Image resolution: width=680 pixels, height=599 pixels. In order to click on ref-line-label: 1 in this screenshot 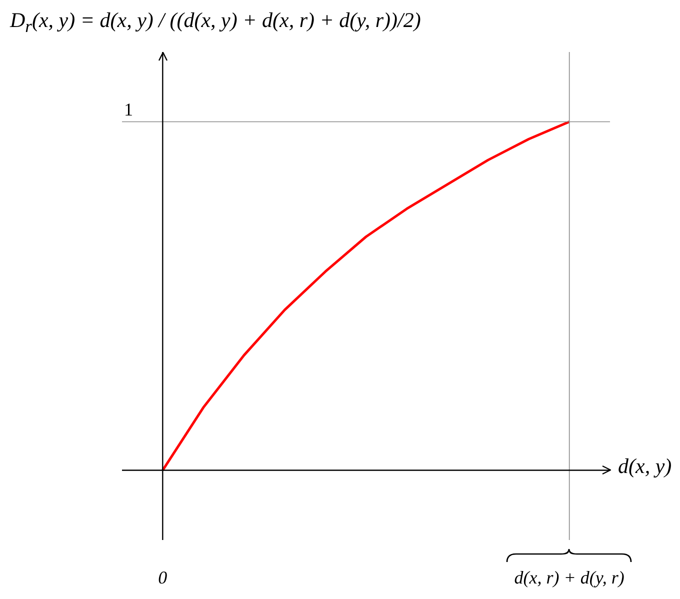, I will do `click(128, 109)`.